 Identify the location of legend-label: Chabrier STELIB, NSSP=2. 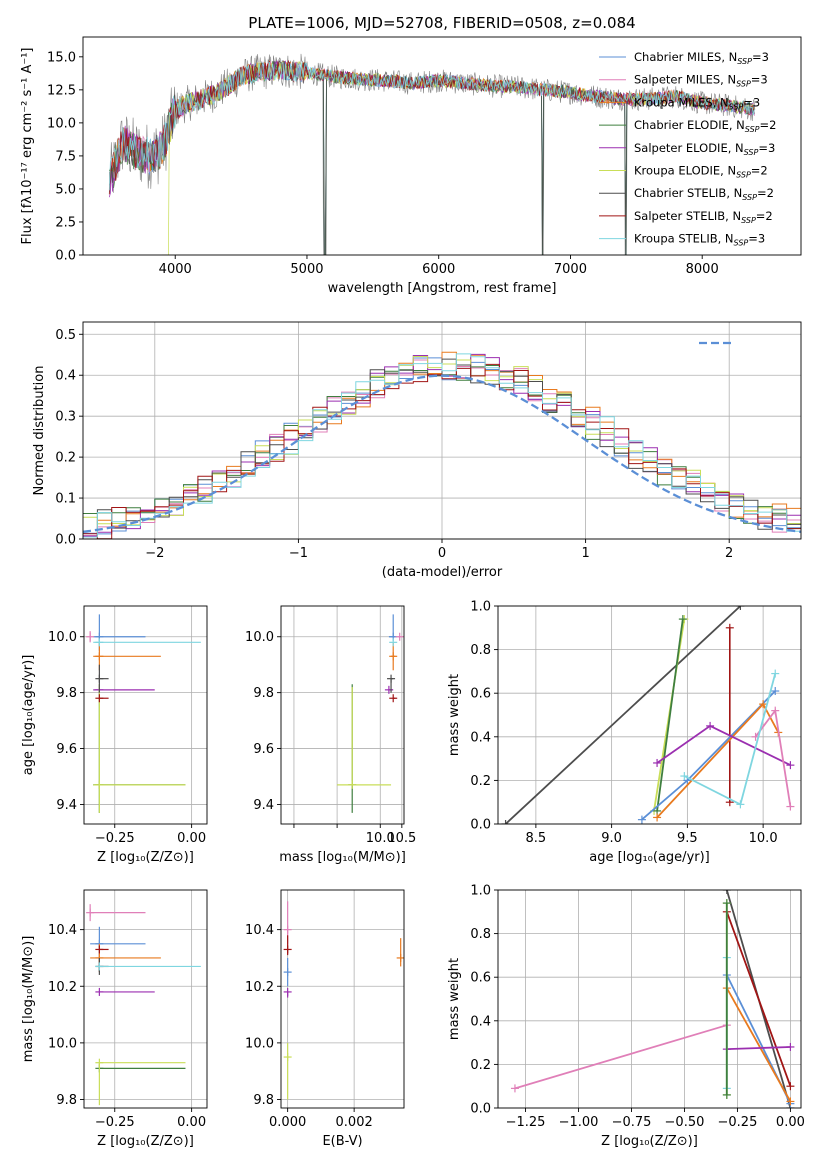
(704, 194).